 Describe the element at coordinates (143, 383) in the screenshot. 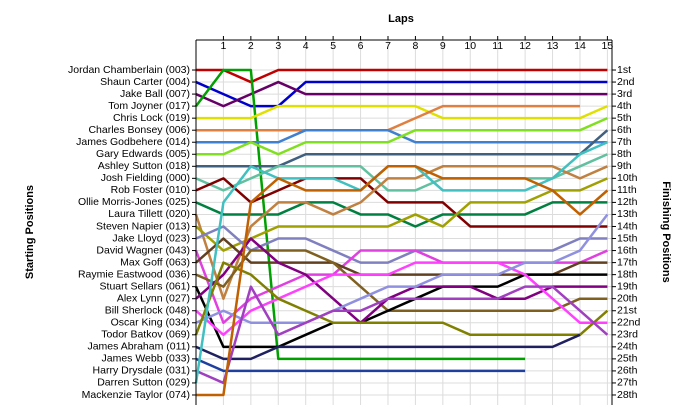

I see `y-tick-label: Darren Sutton (029)` at that location.